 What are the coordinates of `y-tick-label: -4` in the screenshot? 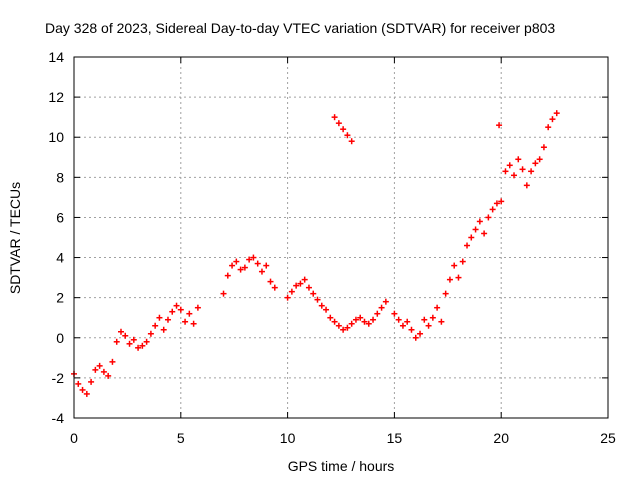 It's located at (58, 418).